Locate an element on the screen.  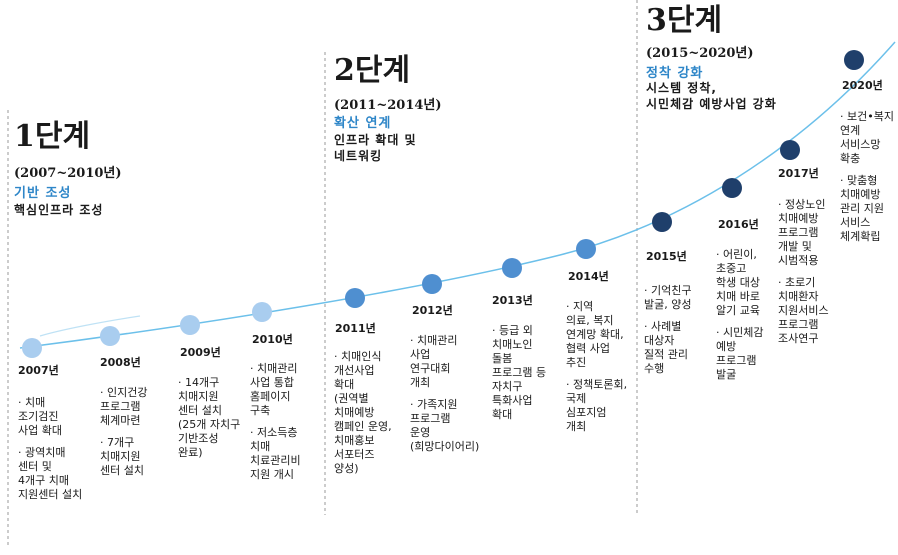
milestone-year: 2016년 is located at coordinates (738, 224).